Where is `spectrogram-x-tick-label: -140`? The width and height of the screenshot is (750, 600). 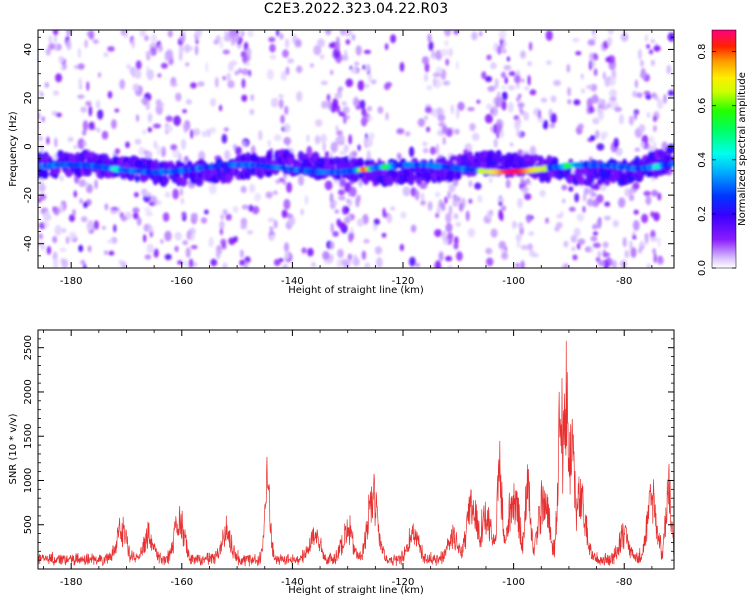
spectrogram-x-tick-label: -140 is located at coordinates (292, 281).